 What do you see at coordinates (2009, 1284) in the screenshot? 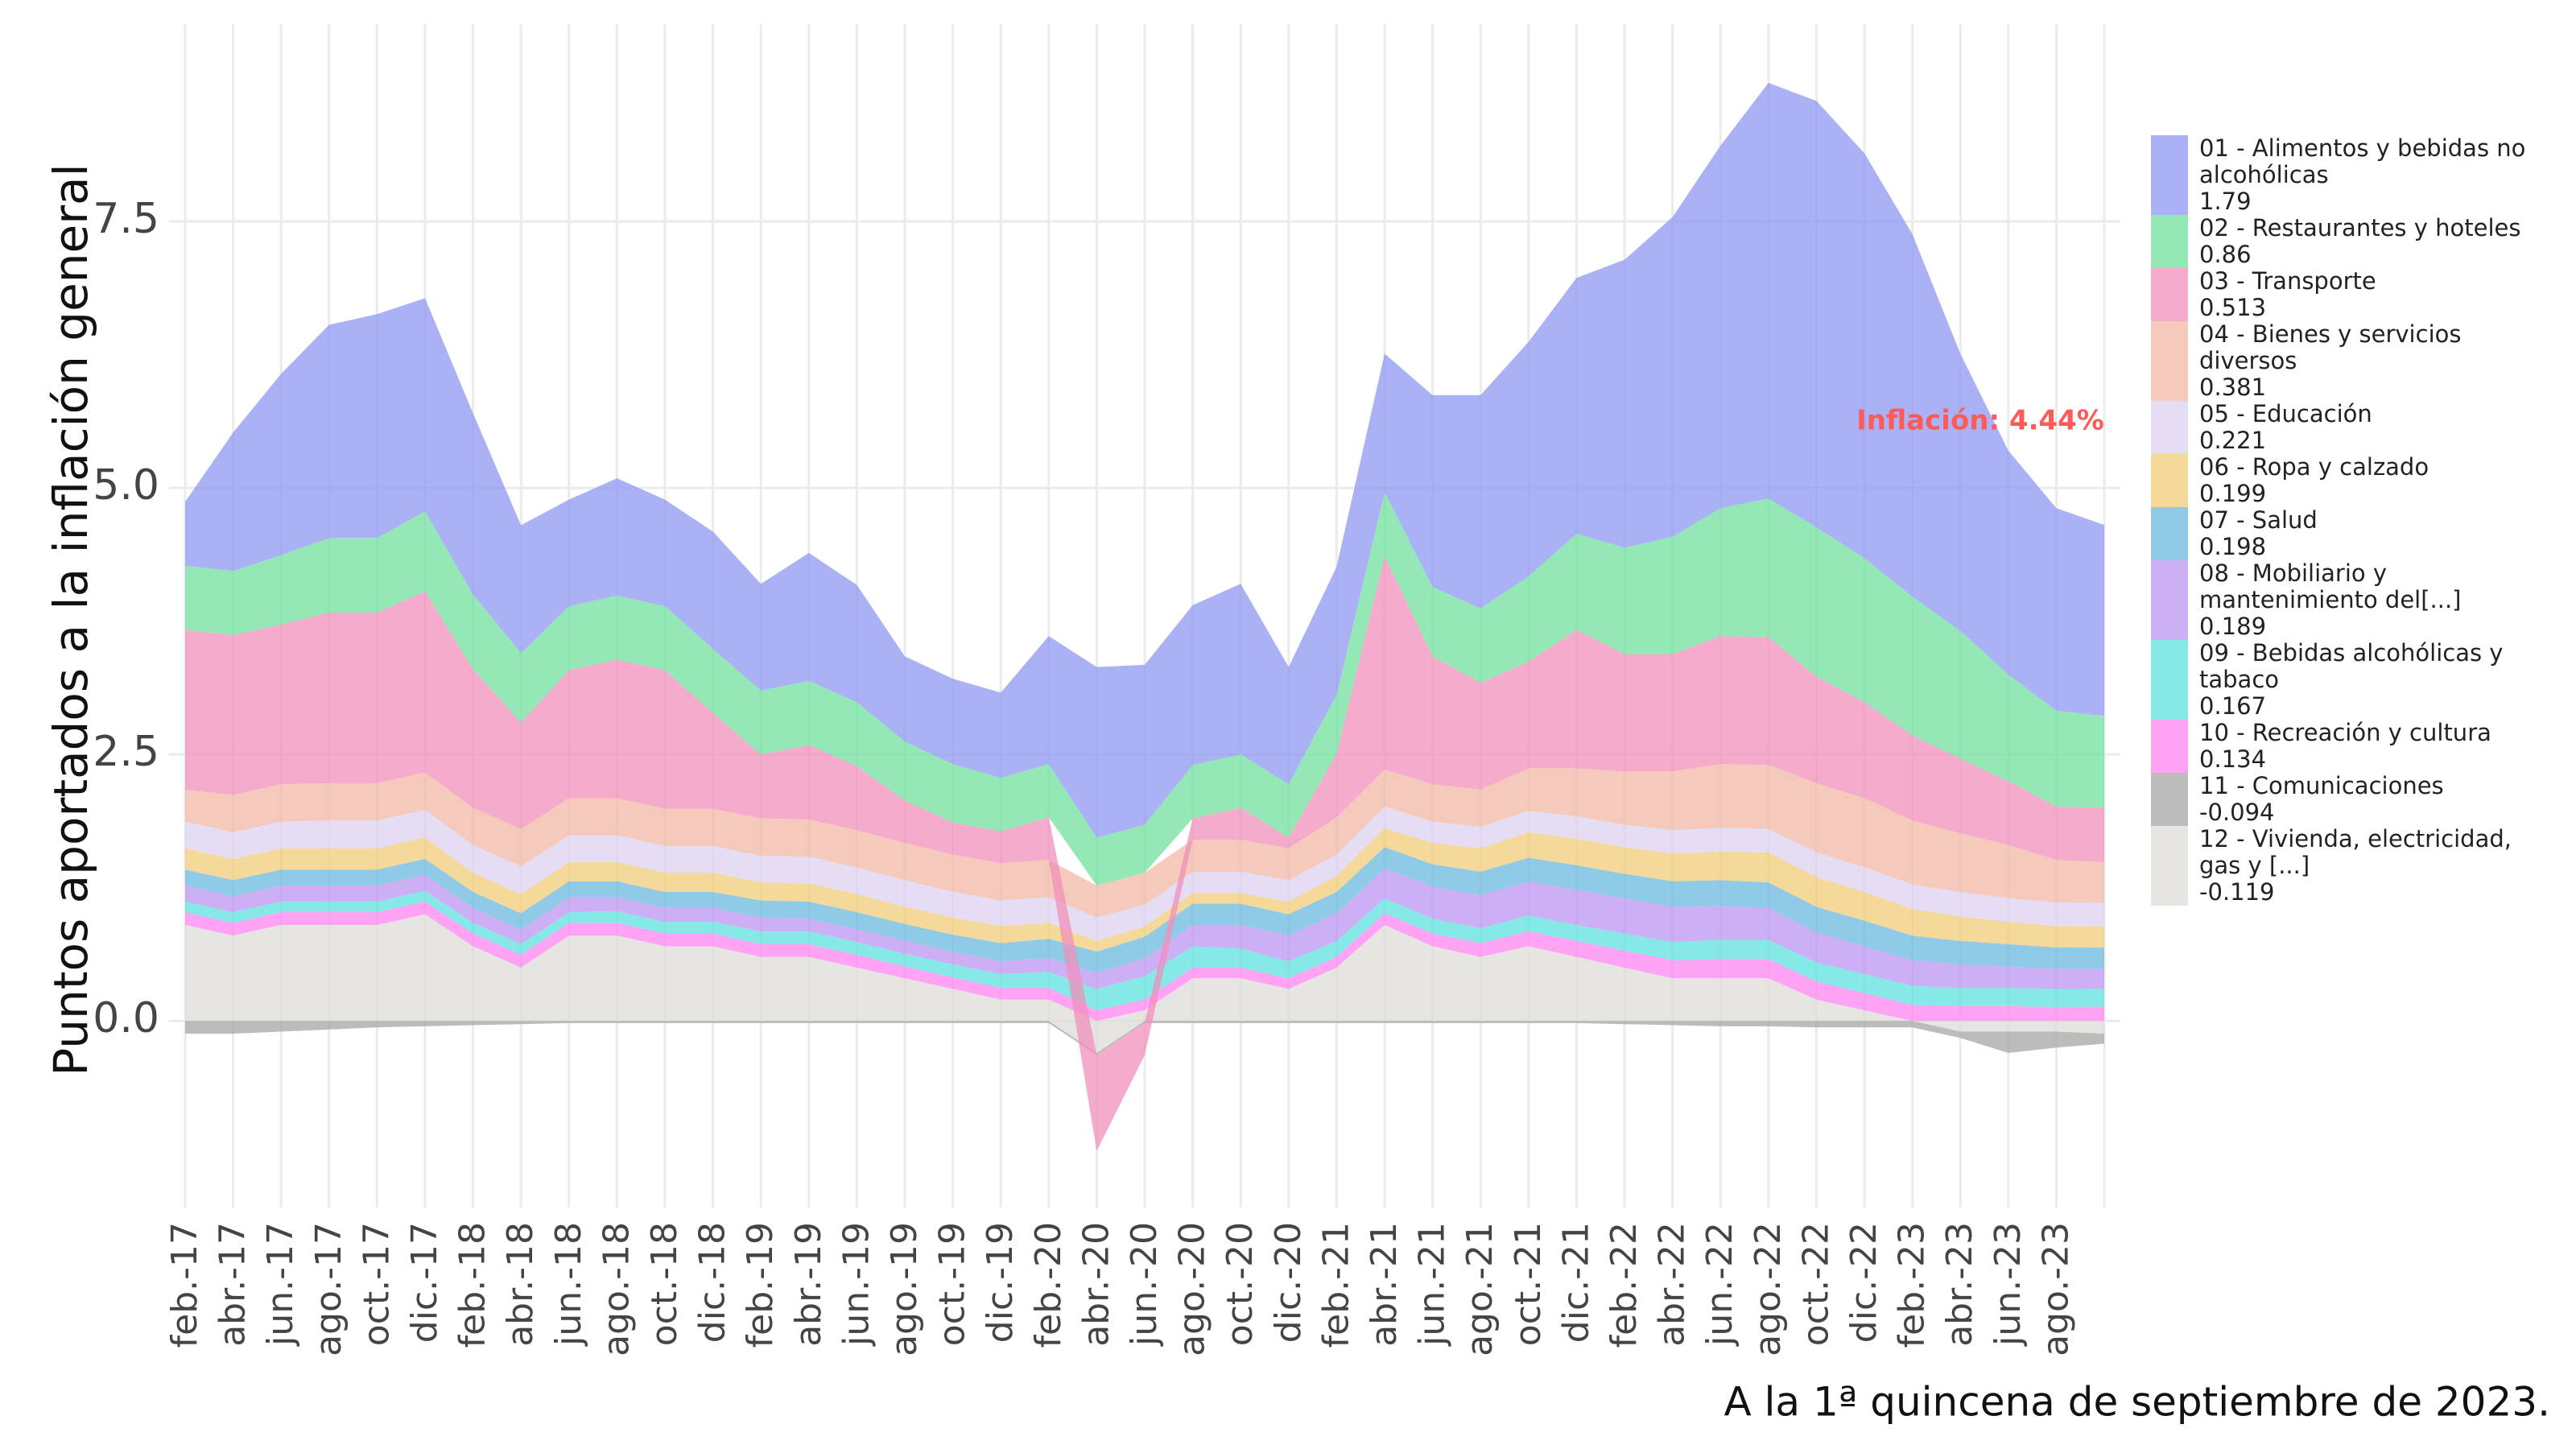
I see `x-tick-label: jun.-23` at bounding box center [2009, 1284].